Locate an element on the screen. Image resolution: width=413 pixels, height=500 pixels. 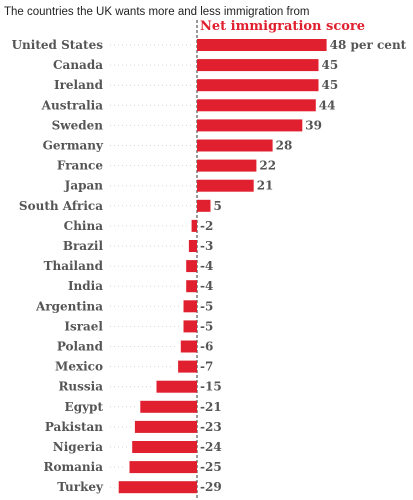
value-label-thailand: -4 is located at coordinates (206, 266).